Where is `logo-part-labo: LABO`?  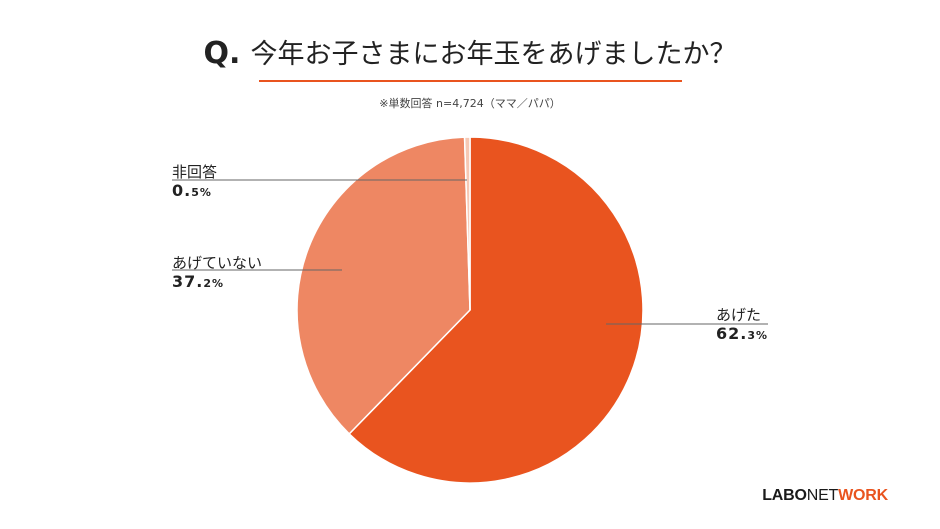
logo-part-labo: LABO is located at coordinates (784, 495).